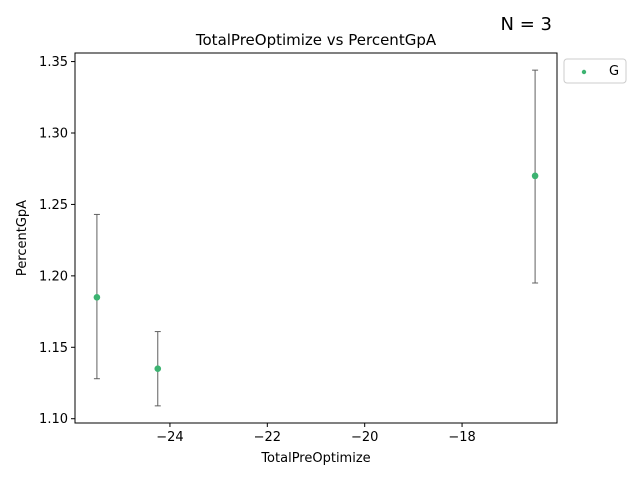  I want to click on legend: G, so click(595, 71).